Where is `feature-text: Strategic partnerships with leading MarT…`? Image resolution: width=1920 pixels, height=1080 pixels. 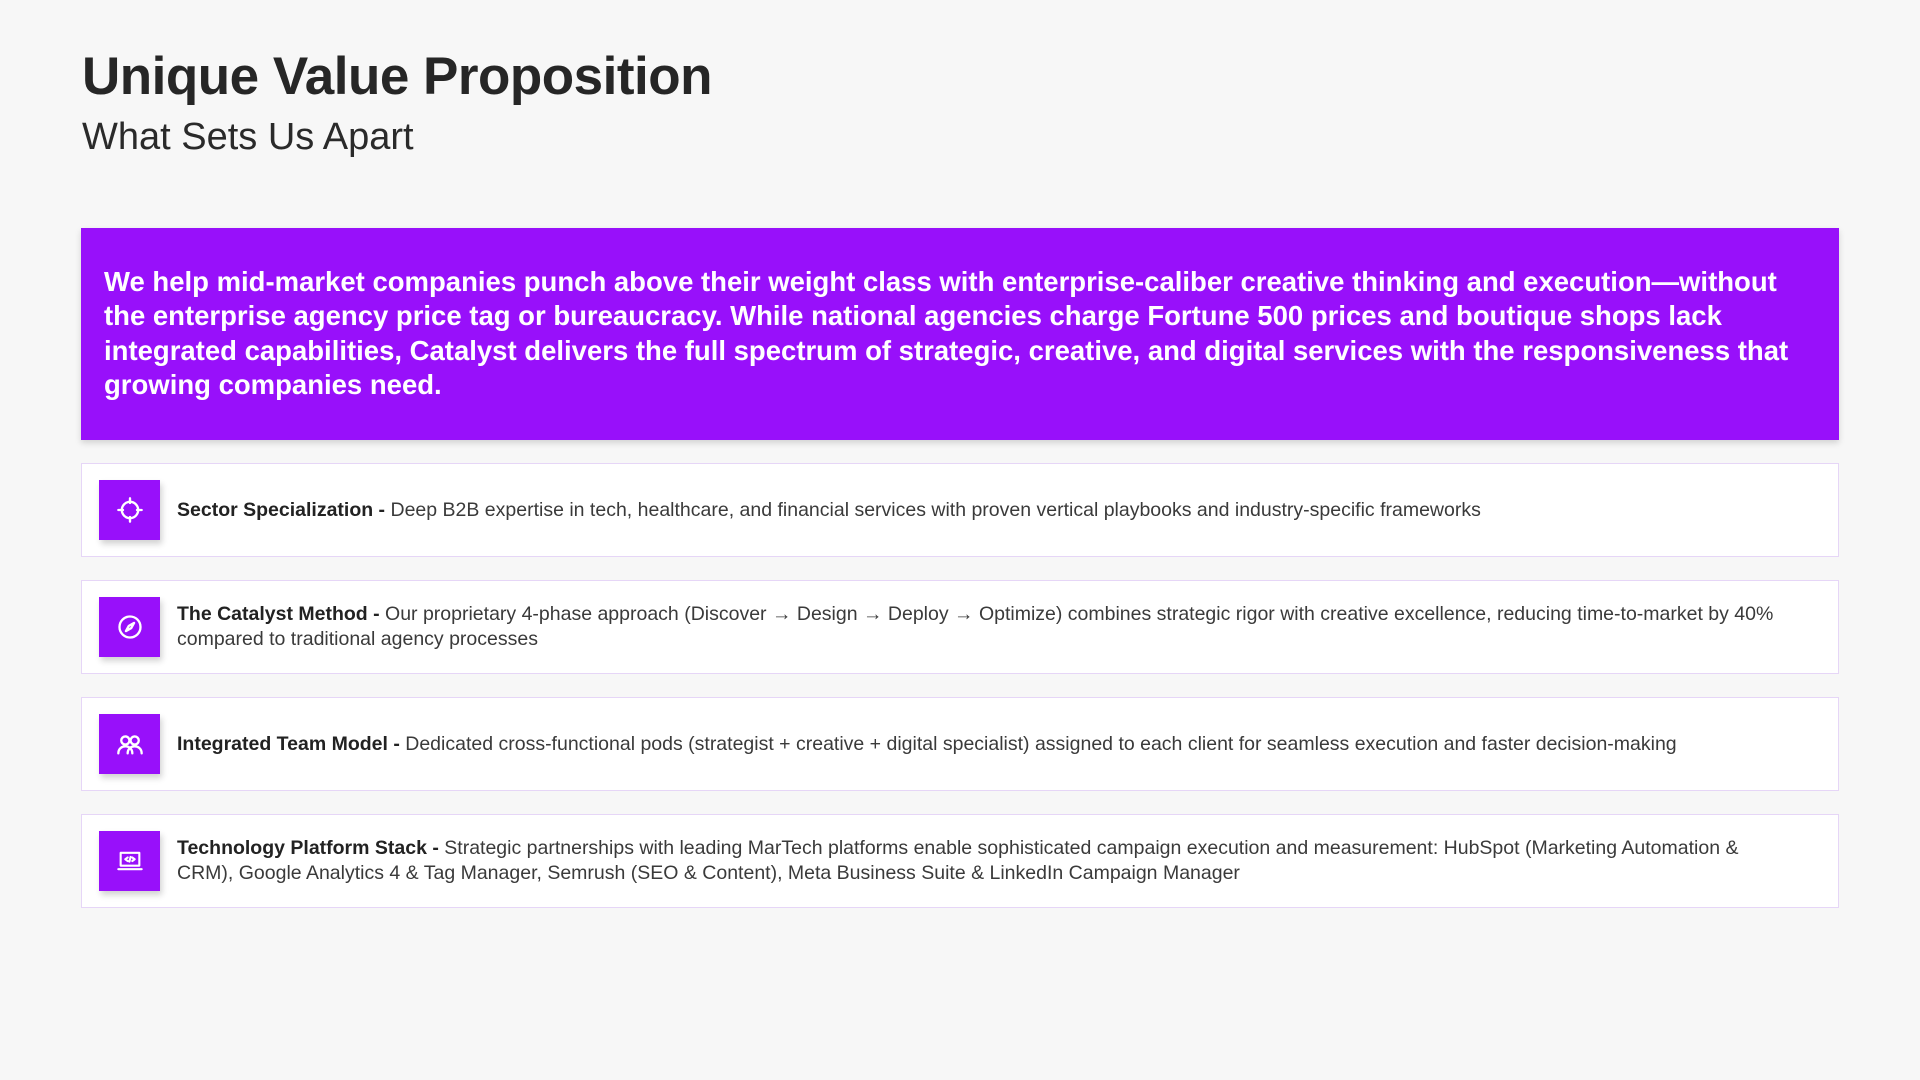 feature-text: Strategic partnerships with leading MarT… is located at coordinates (958, 860).